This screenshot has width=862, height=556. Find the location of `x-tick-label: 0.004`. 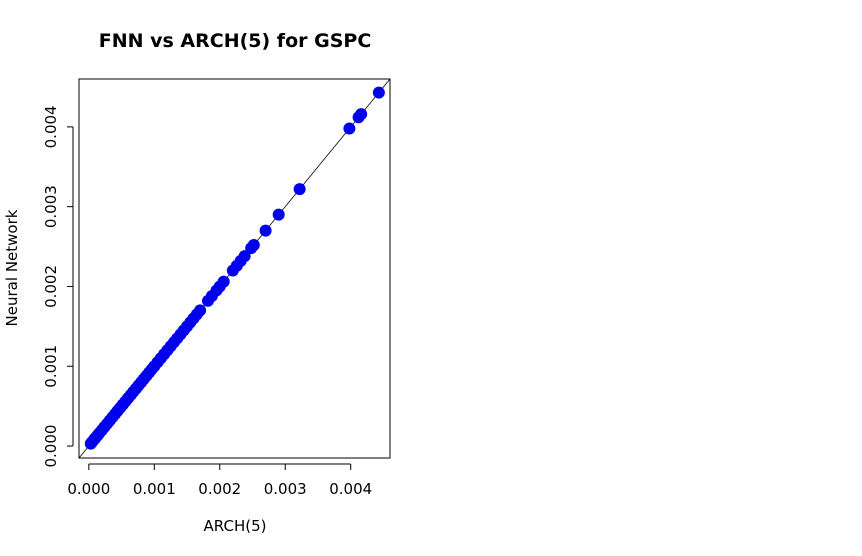

x-tick-label: 0.004 is located at coordinates (350, 489).